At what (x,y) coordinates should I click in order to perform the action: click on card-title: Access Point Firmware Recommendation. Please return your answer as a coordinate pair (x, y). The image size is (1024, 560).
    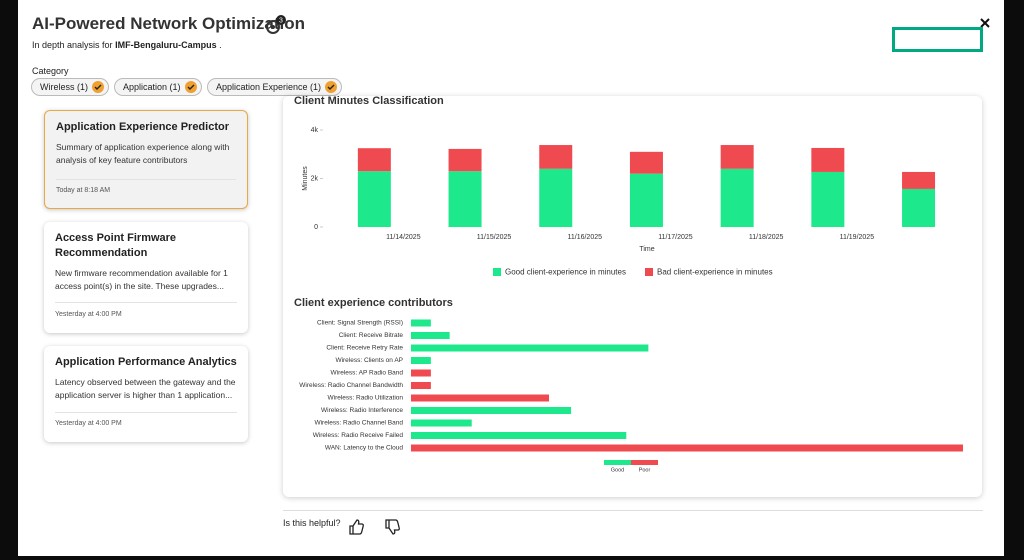
    Looking at the image, I should click on (116, 245).